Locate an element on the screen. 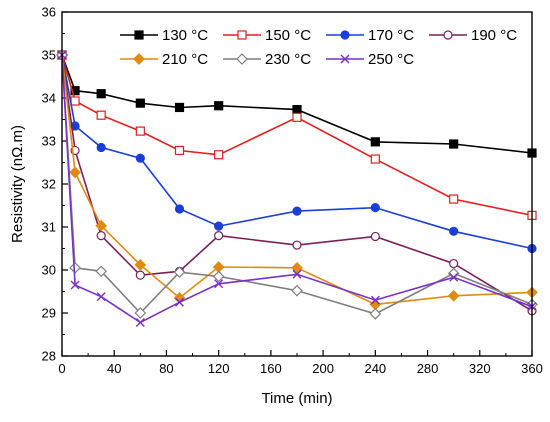 This screenshot has width=550, height=422. x-tick-label: 240 is located at coordinates (375, 368).